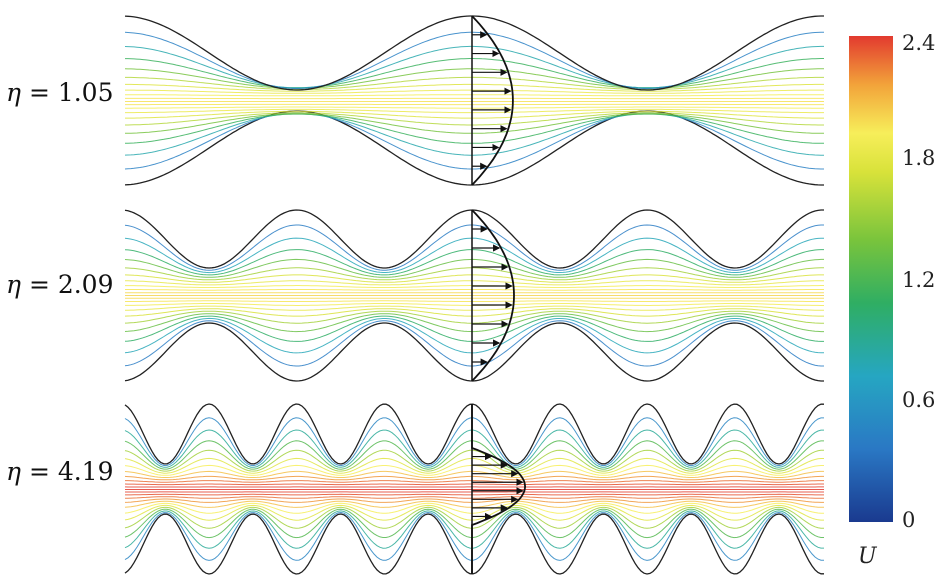 The image size is (950, 577). Describe the element at coordinates (919, 400) in the screenshot. I see `colorbar-tick-0-6: 0.6` at that location.